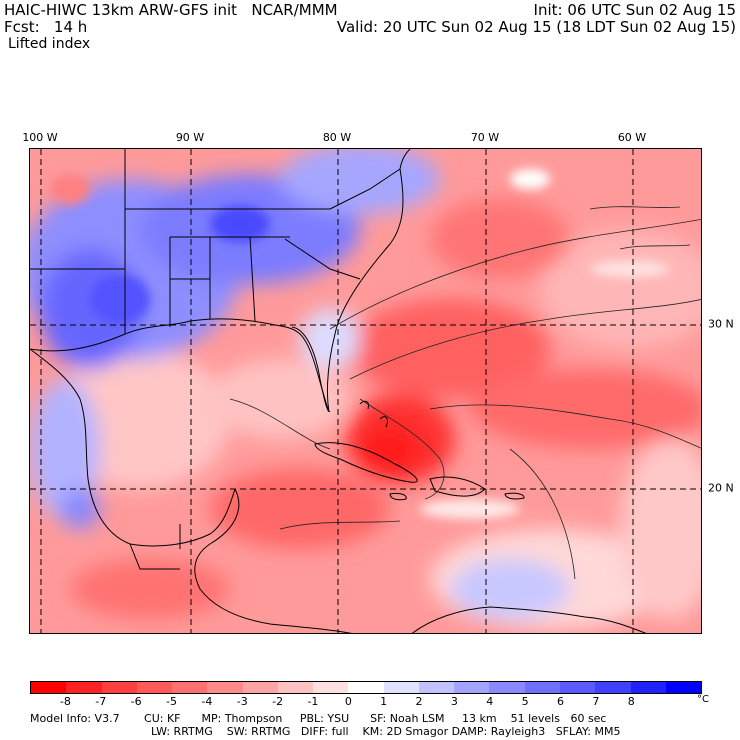 The image size is (740, 740). I want to click on colorbar-tick-label: 2, so click(419, 701).